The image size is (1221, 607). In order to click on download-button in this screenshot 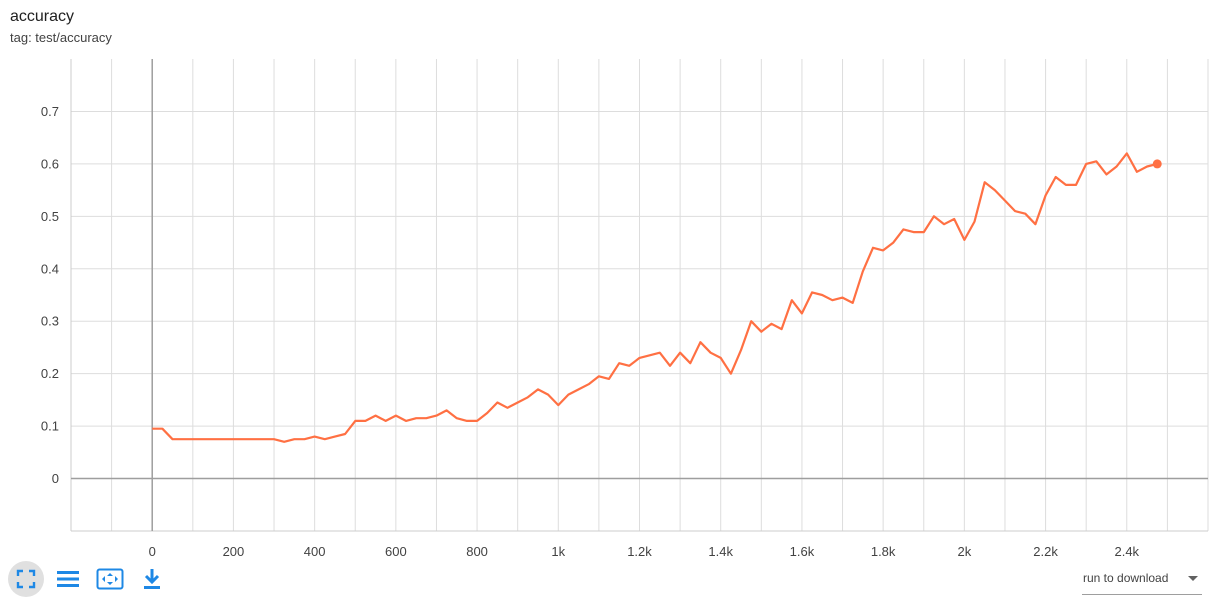, I will do `click(152, 579)`.